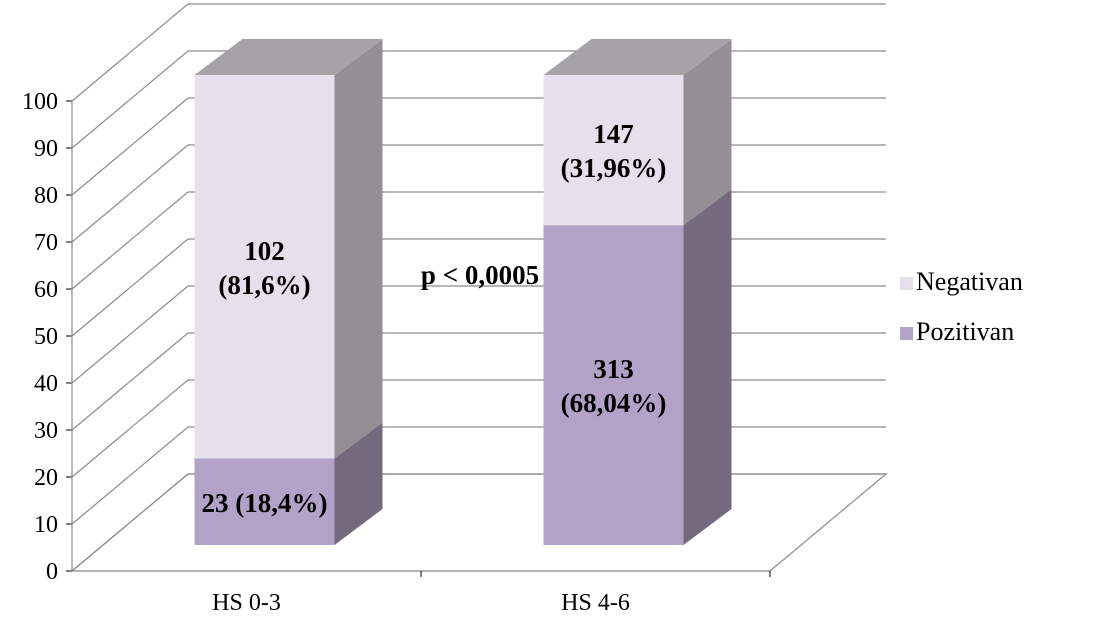  I want to click on chart-walls, so click(479, 522).